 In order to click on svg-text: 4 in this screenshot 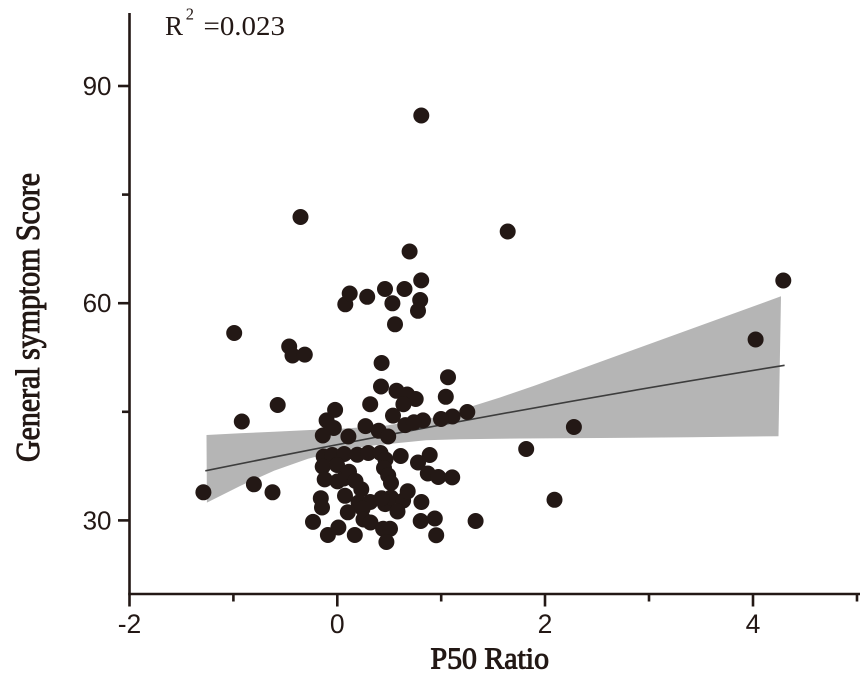, I will do `click(753, 624)`.